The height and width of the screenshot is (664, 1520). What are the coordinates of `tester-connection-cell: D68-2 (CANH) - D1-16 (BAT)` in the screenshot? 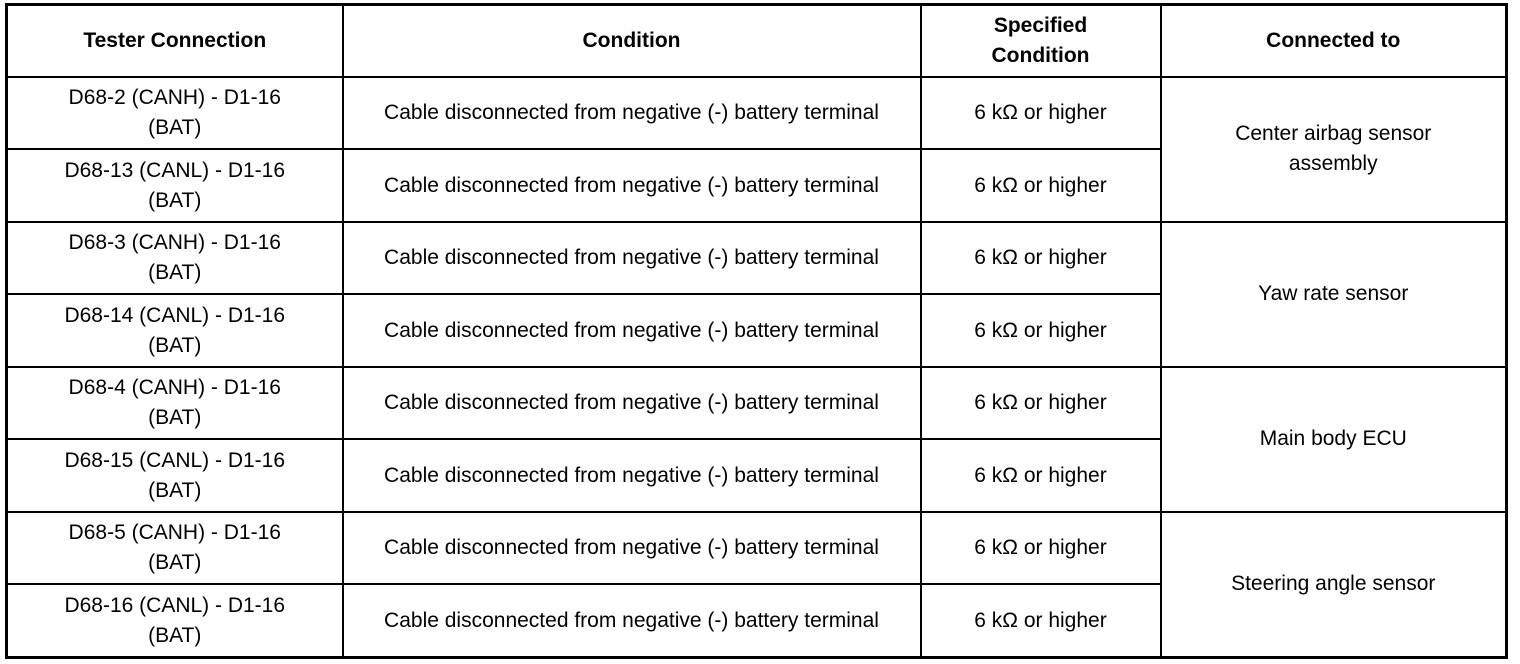 It's located at (174, 113).